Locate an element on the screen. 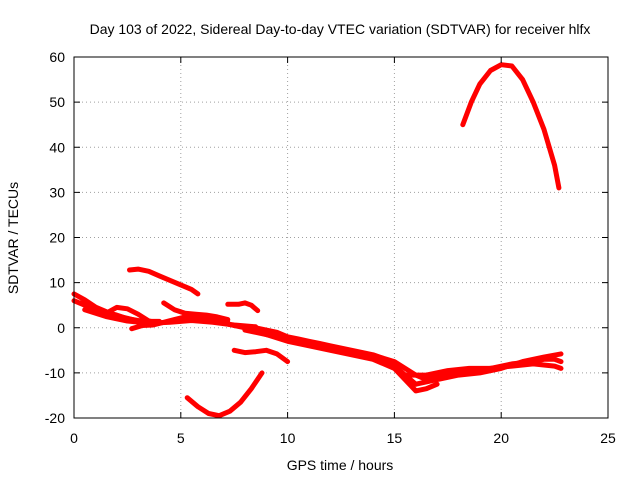 This screenshot has width=640, height=480. y-tick-label: 10 is located at coordinates (57, 283).